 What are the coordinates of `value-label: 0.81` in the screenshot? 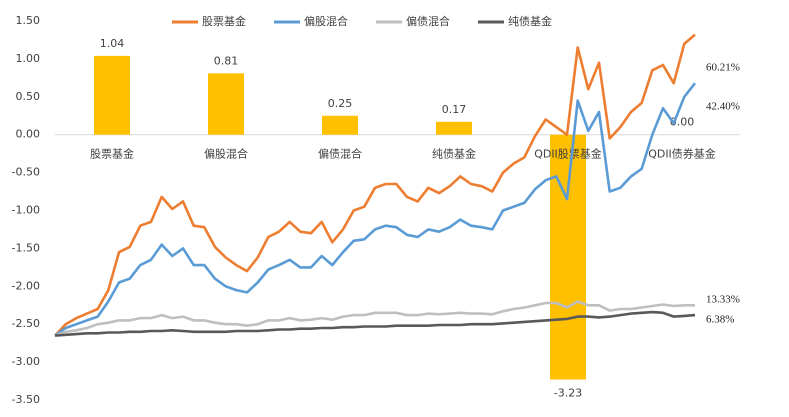 It's located at (226, 60).